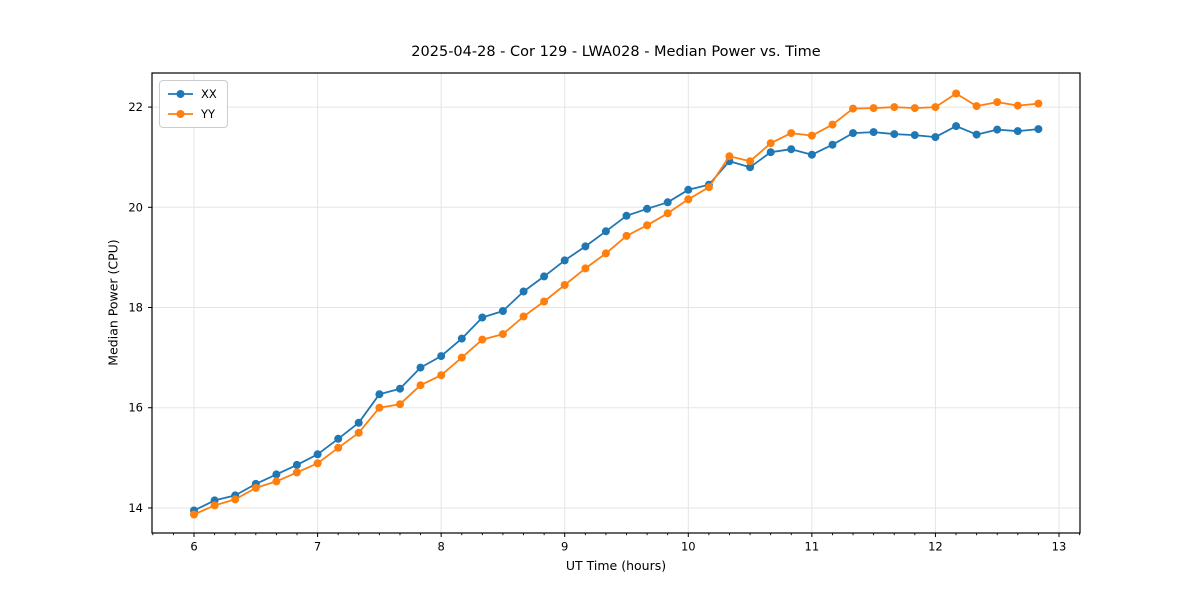  What do you see at coordinates (812, 547) in the screenshot?
I see `x-tick-label: 11` at bounding box center [812, 547].